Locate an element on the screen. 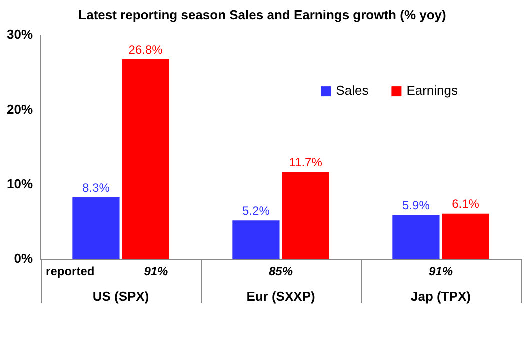 The height and width of the screenshot is (339, 529). data-label: 6.1% is located at coordinates (466, 204).